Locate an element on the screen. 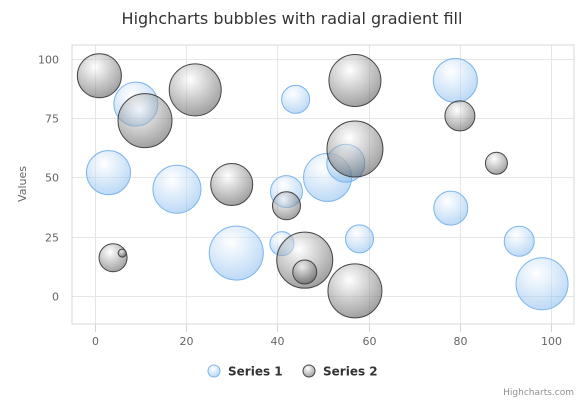  legend: Series 1 Series 2 is located at coordinates (292, 371).